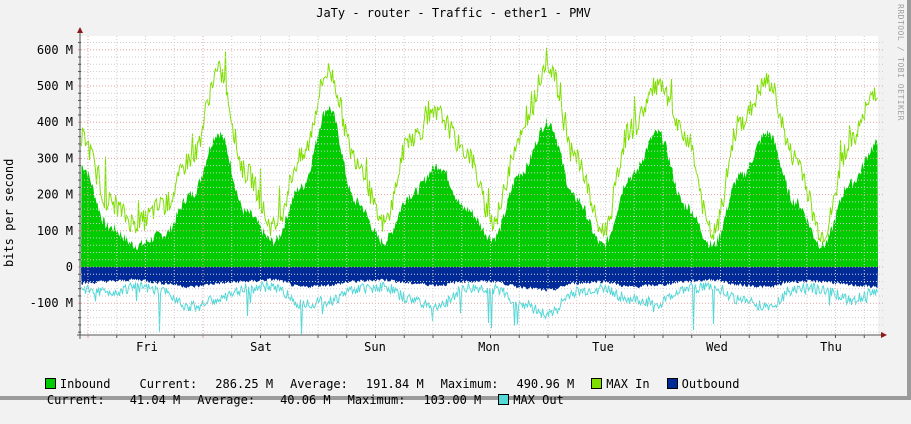  I want to click on inbound-average-value: 191.84 M, so click(394, 384).